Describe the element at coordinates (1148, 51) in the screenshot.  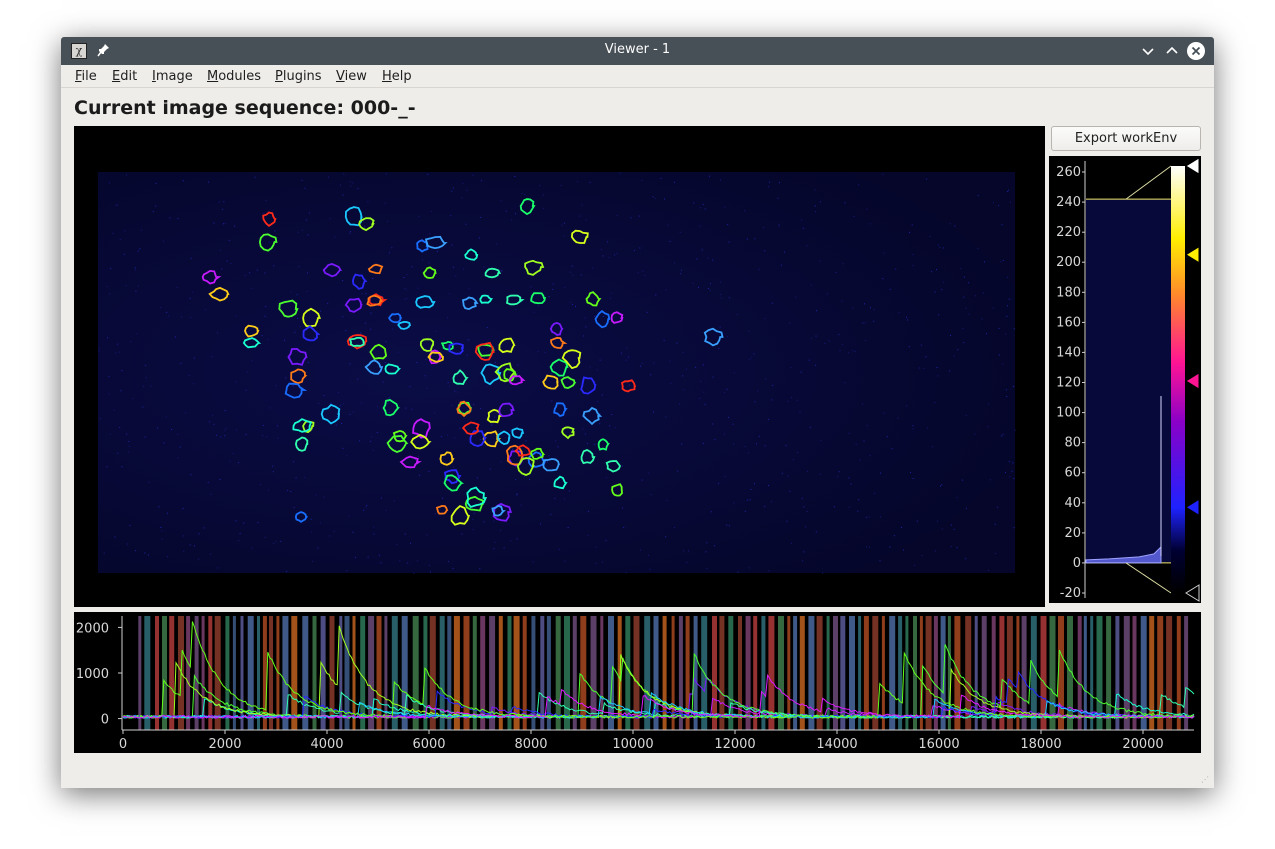
I see `minimize-icon` at that location.